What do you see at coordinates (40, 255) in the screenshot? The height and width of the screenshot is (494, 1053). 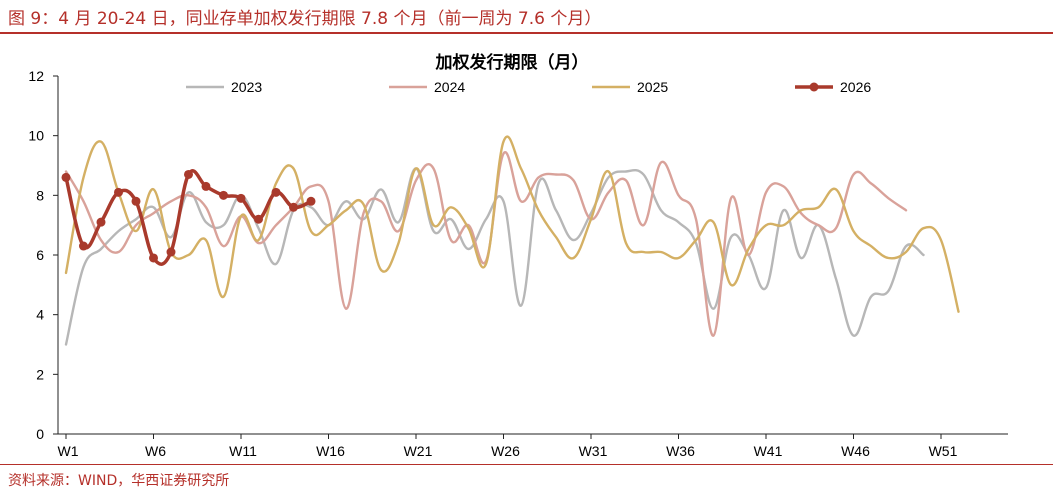 I see `y-tick-label: 6` at bounding box center [40, 255].